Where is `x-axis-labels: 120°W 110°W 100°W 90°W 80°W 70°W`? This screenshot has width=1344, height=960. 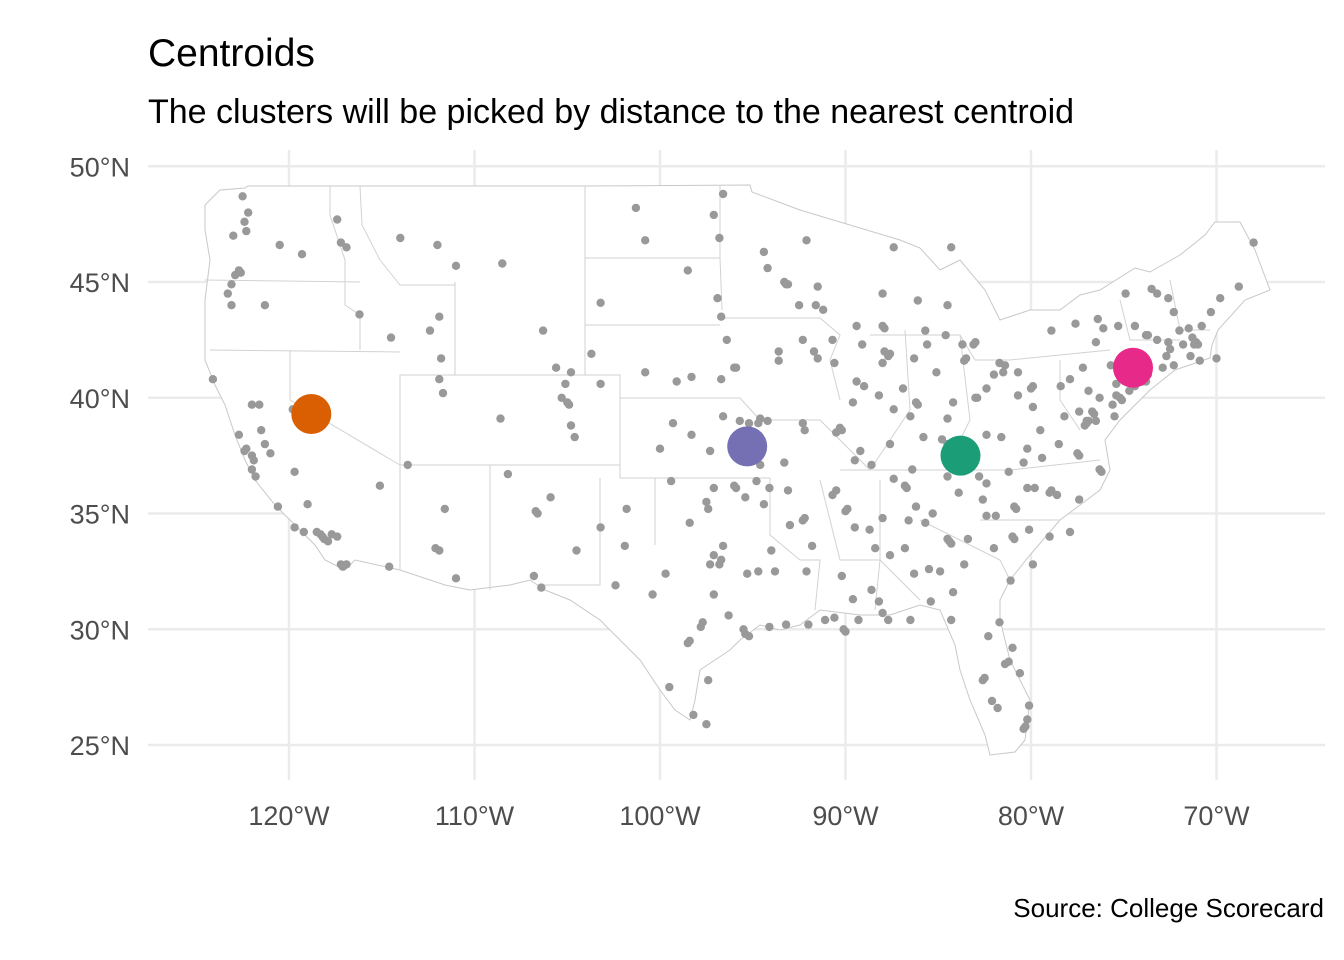 x-axis-labels: 120°W 110°W 100°W 90°W 80°W 70°W is located at coordinates (749, 816).